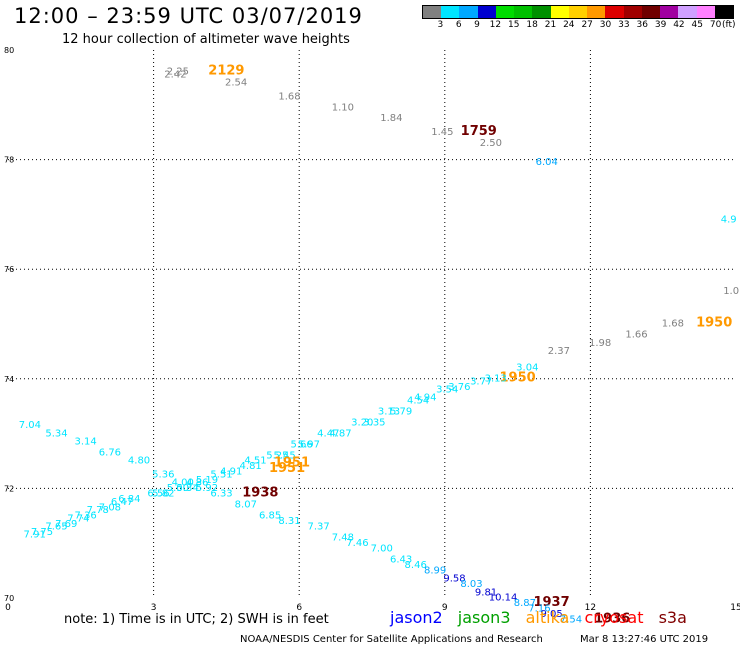 Image resolution: width=740 pixels, height=650 pixels. I want to click on wave-height-point: 4.00, so click(183, 483).